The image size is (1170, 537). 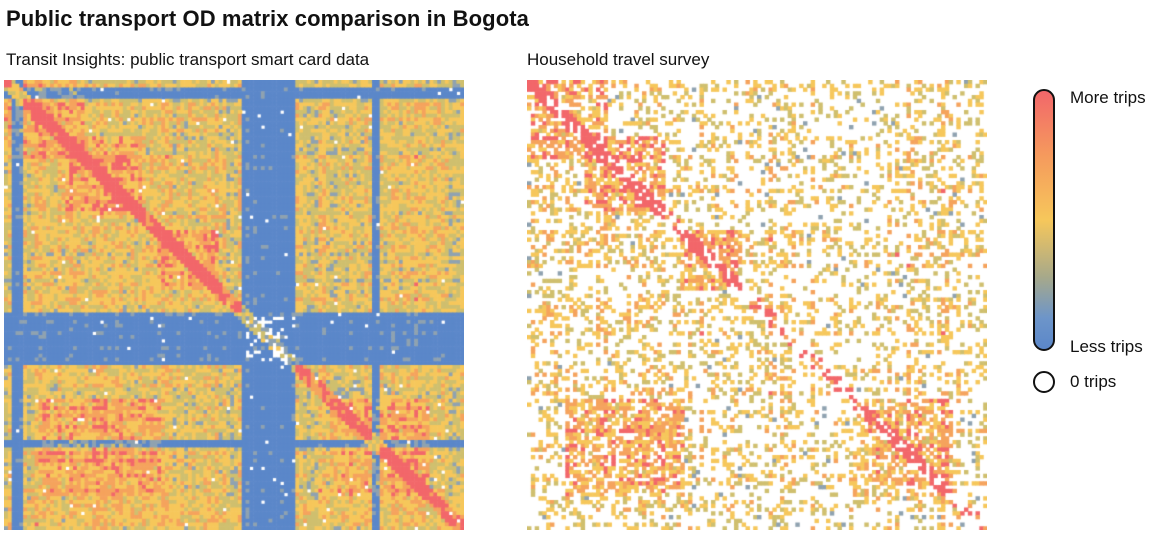 What do you see at coordinates (1106, 346) in the screenshot?
I see `legend-less-trips-label: Less trips` at bounding box center [1106, 346].